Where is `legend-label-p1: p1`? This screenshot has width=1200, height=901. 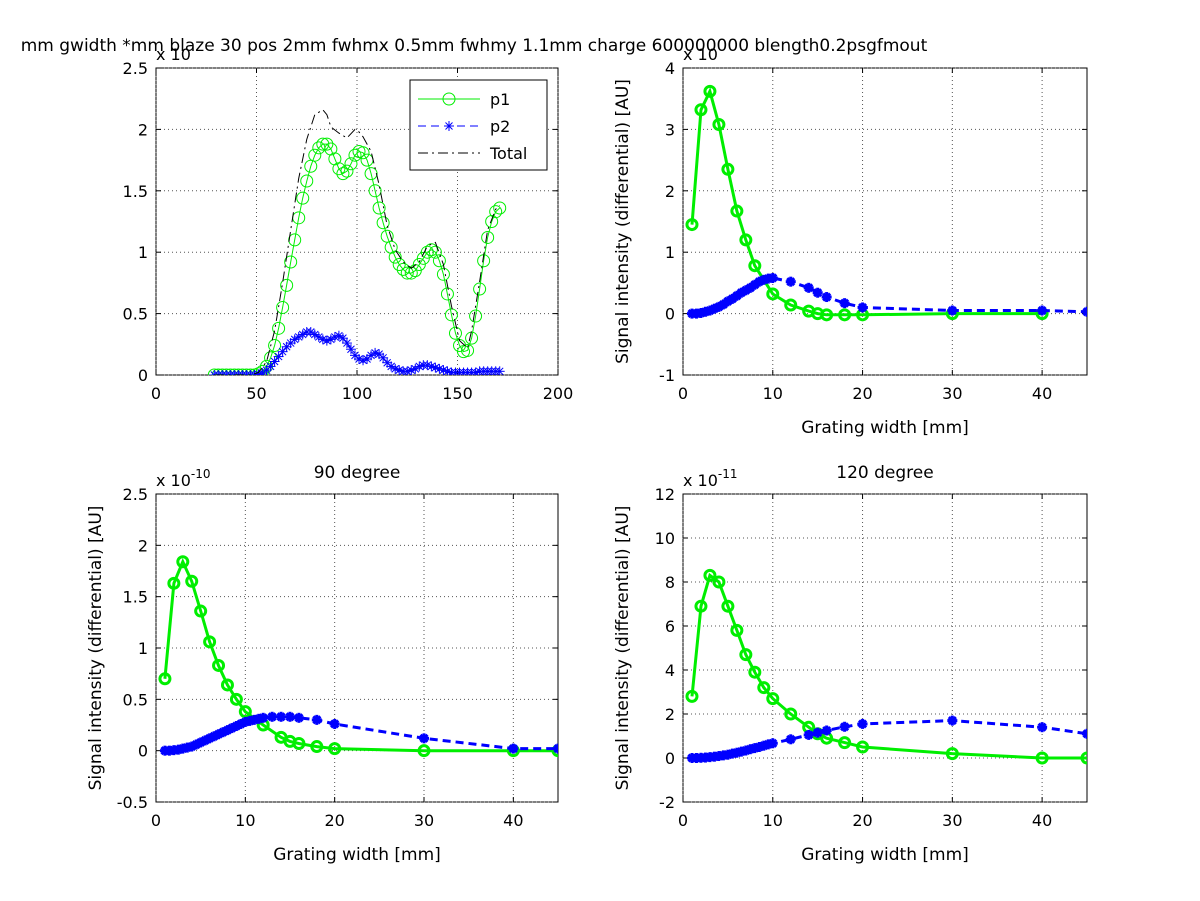 legend-label-p1: p1 is located at coordinates (500, 99).